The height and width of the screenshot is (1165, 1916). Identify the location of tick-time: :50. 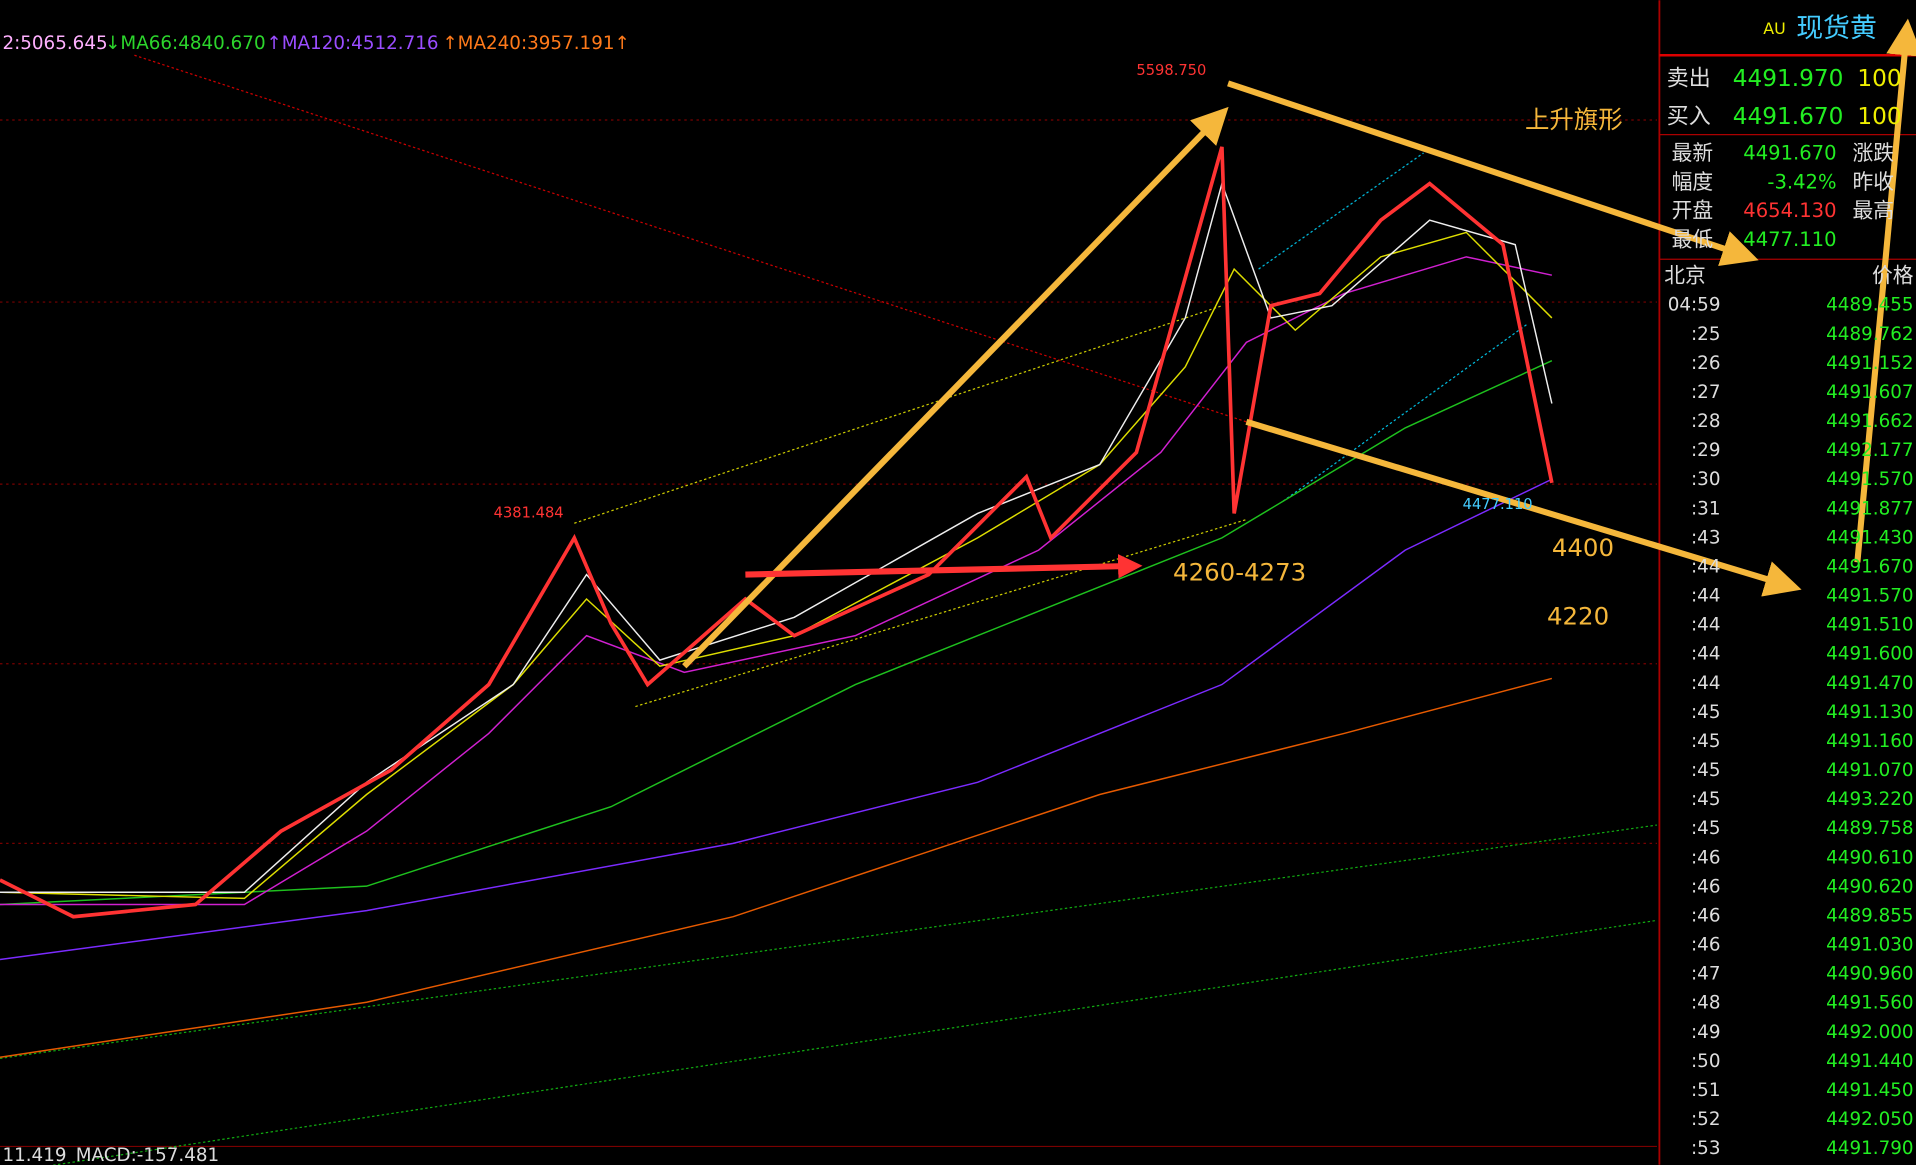
(1705, 1061).